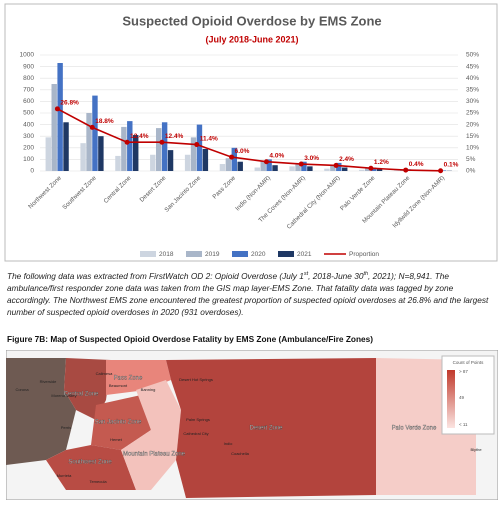 The height and width of the screenshot is (508, 504). What do you see at coordinates (414, 429) in the screenshot?
I see `zone-label: Palo Verde Zone` at bounding box center [414, 429].